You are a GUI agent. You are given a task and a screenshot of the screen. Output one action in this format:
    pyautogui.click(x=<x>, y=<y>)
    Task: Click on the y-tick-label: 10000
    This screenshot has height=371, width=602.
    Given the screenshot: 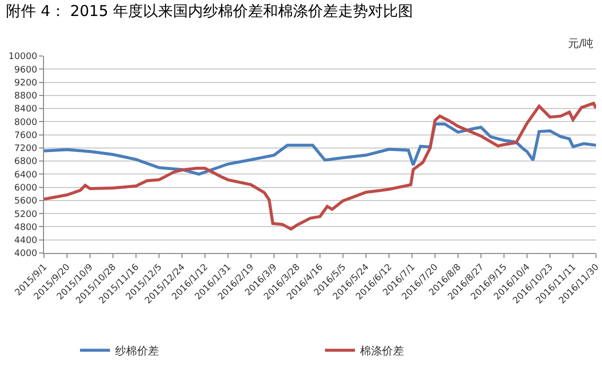 What is the action you would take?
    pyautogui.click(x=23, y=57)
    